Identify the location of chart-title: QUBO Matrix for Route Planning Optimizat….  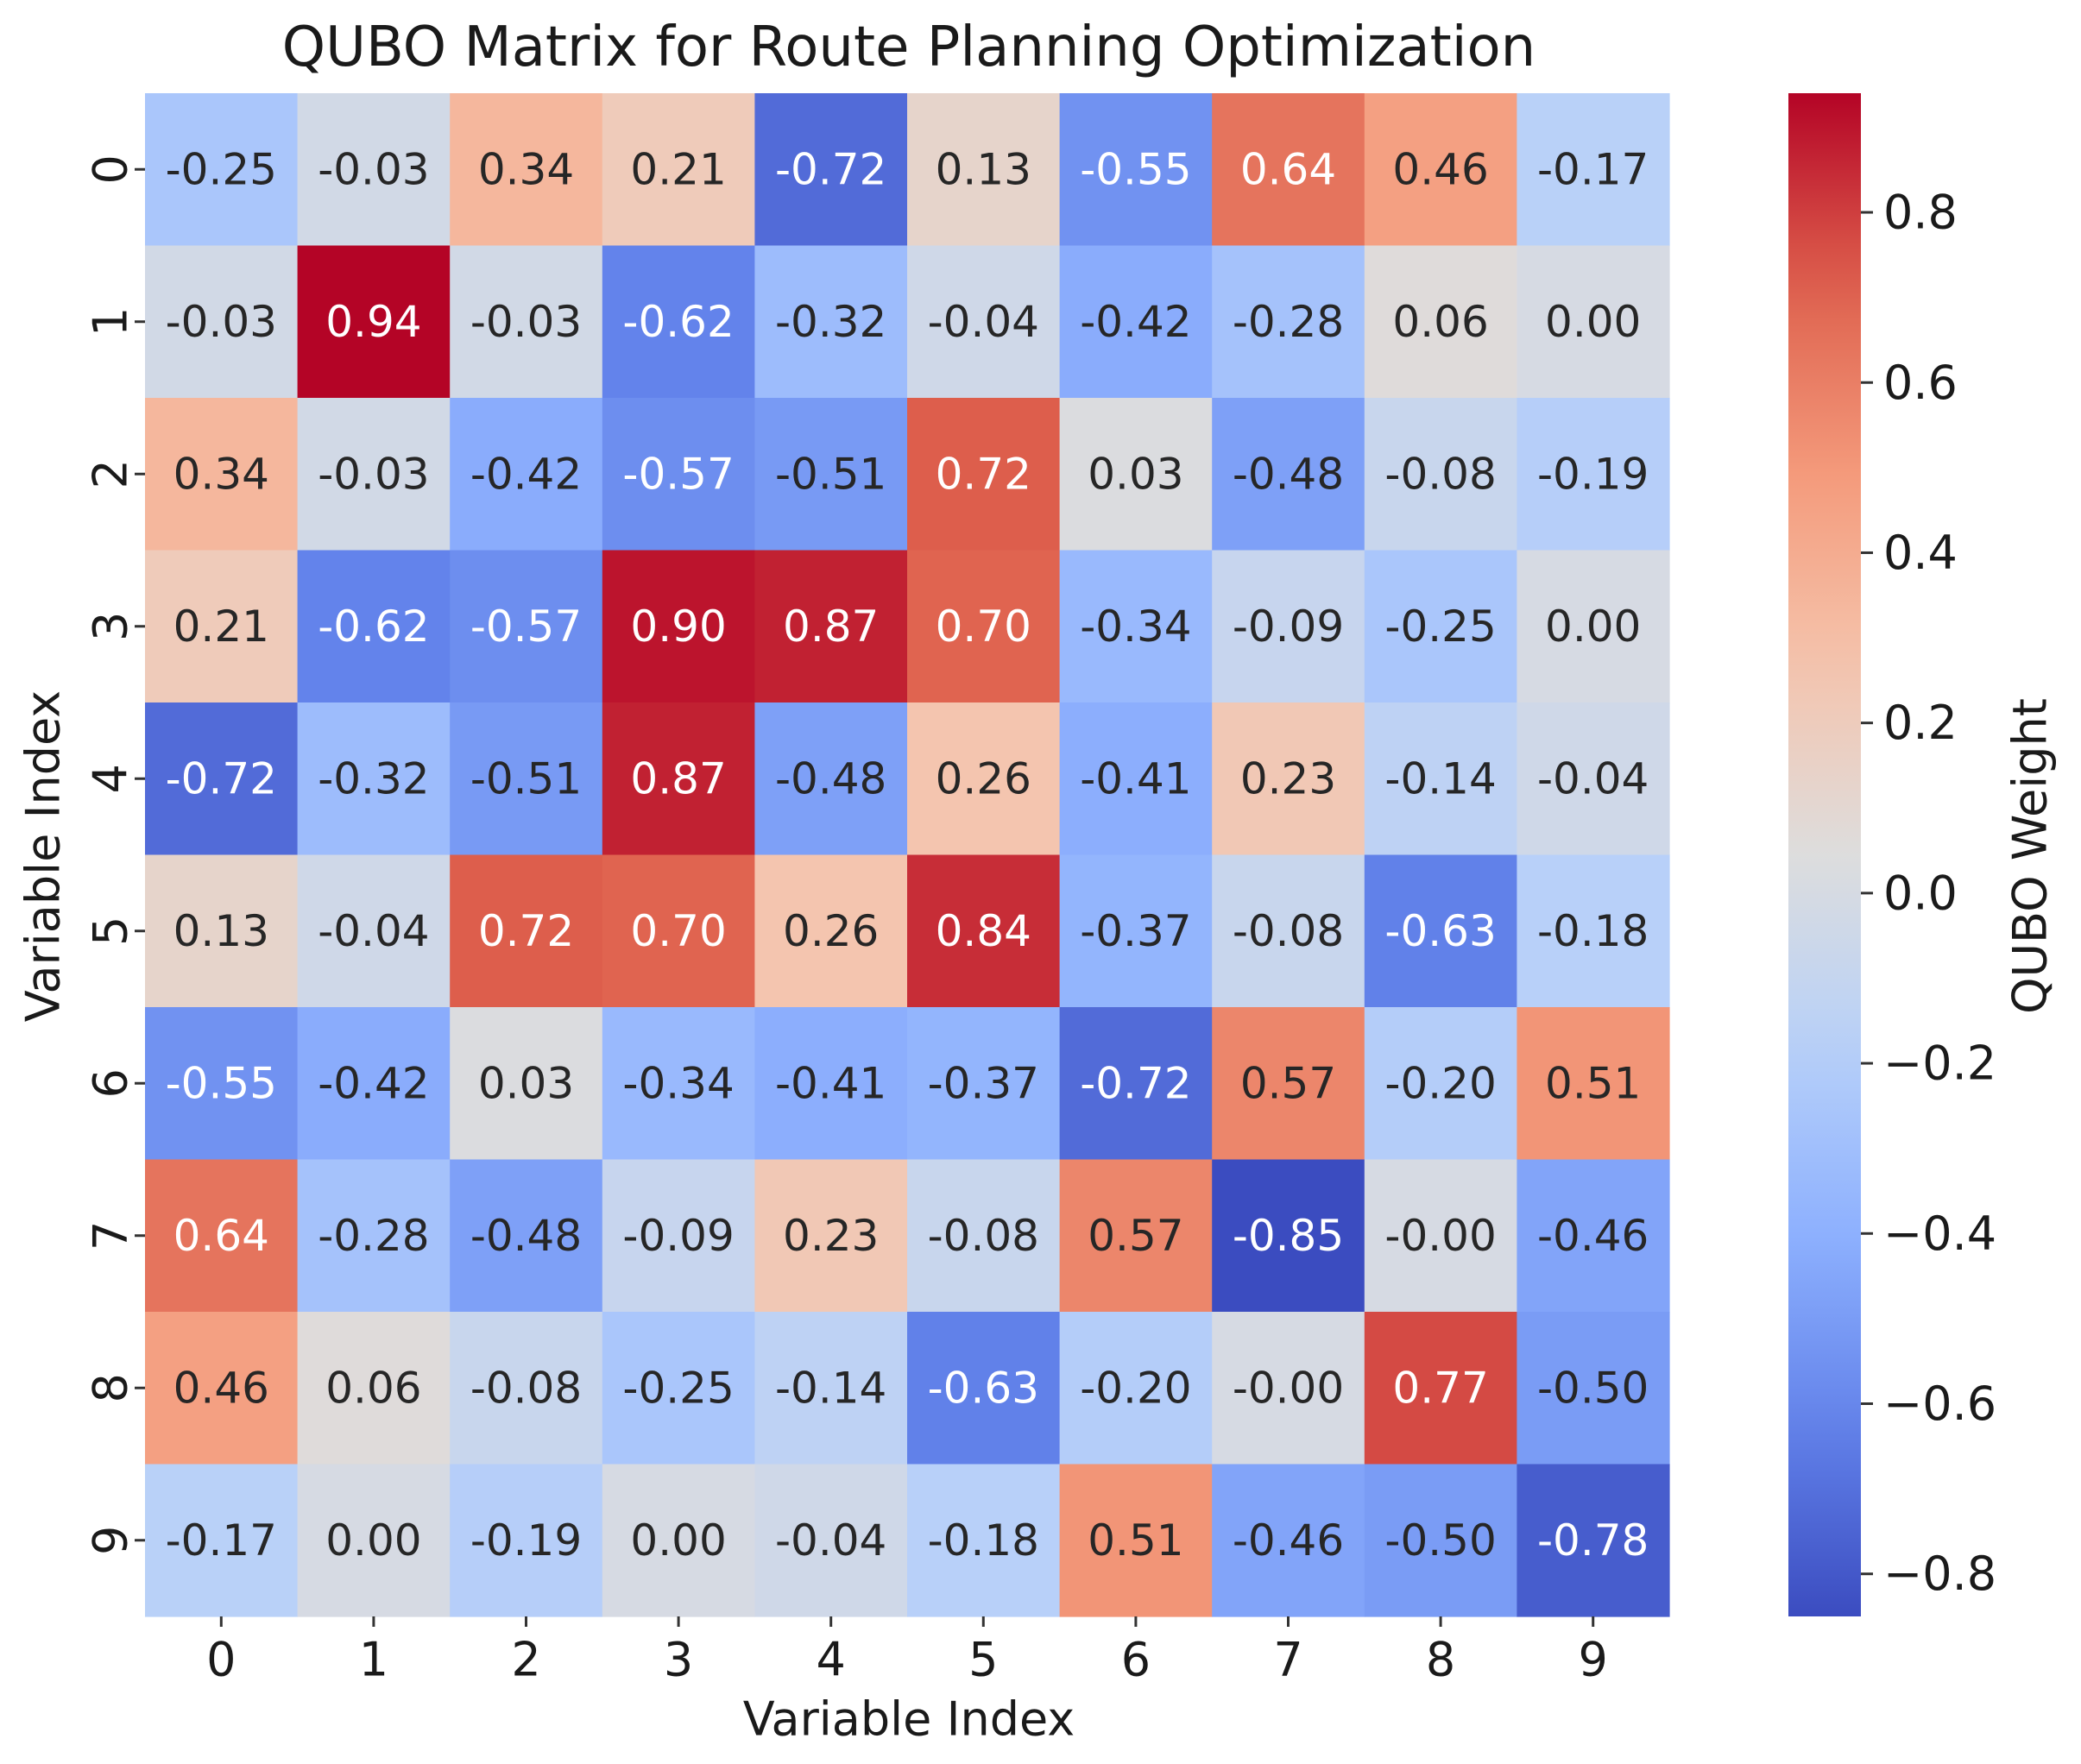
(909, 48).